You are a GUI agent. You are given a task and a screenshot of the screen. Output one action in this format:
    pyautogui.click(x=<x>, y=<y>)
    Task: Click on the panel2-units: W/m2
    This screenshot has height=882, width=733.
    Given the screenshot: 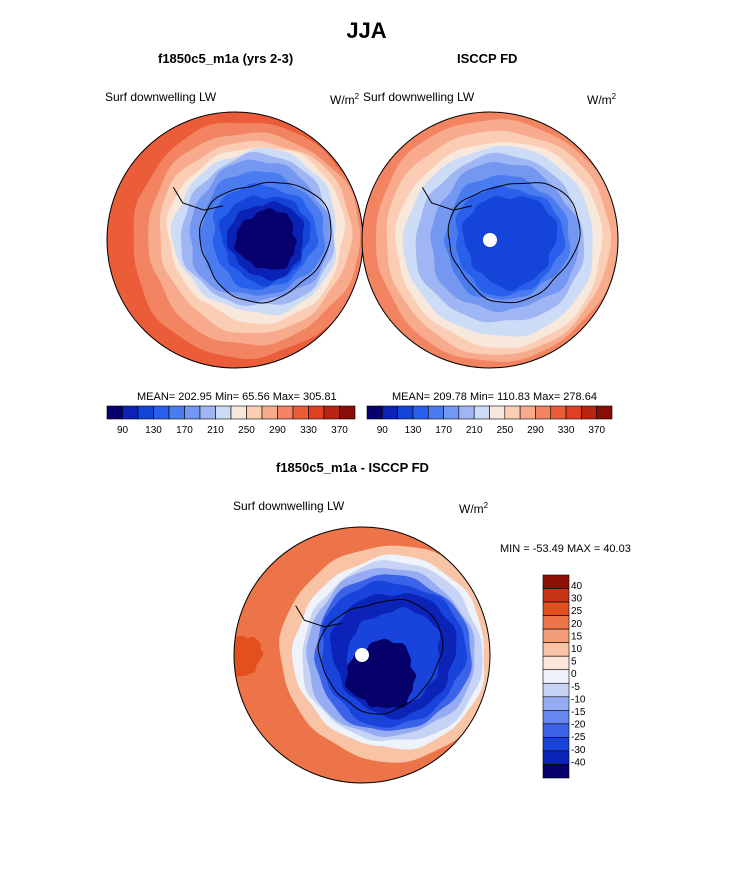 What is the action you would take?
    pyautogui.click(x=602, y=99)
    